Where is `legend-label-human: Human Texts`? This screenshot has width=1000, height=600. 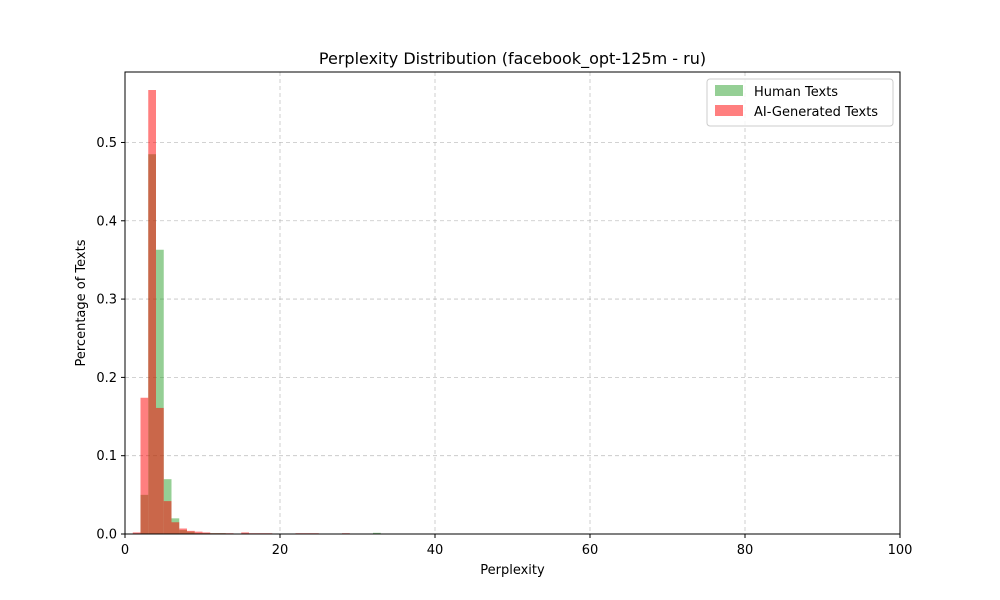 legend-label-human: Human Texts is located at coordinates (796, 92).